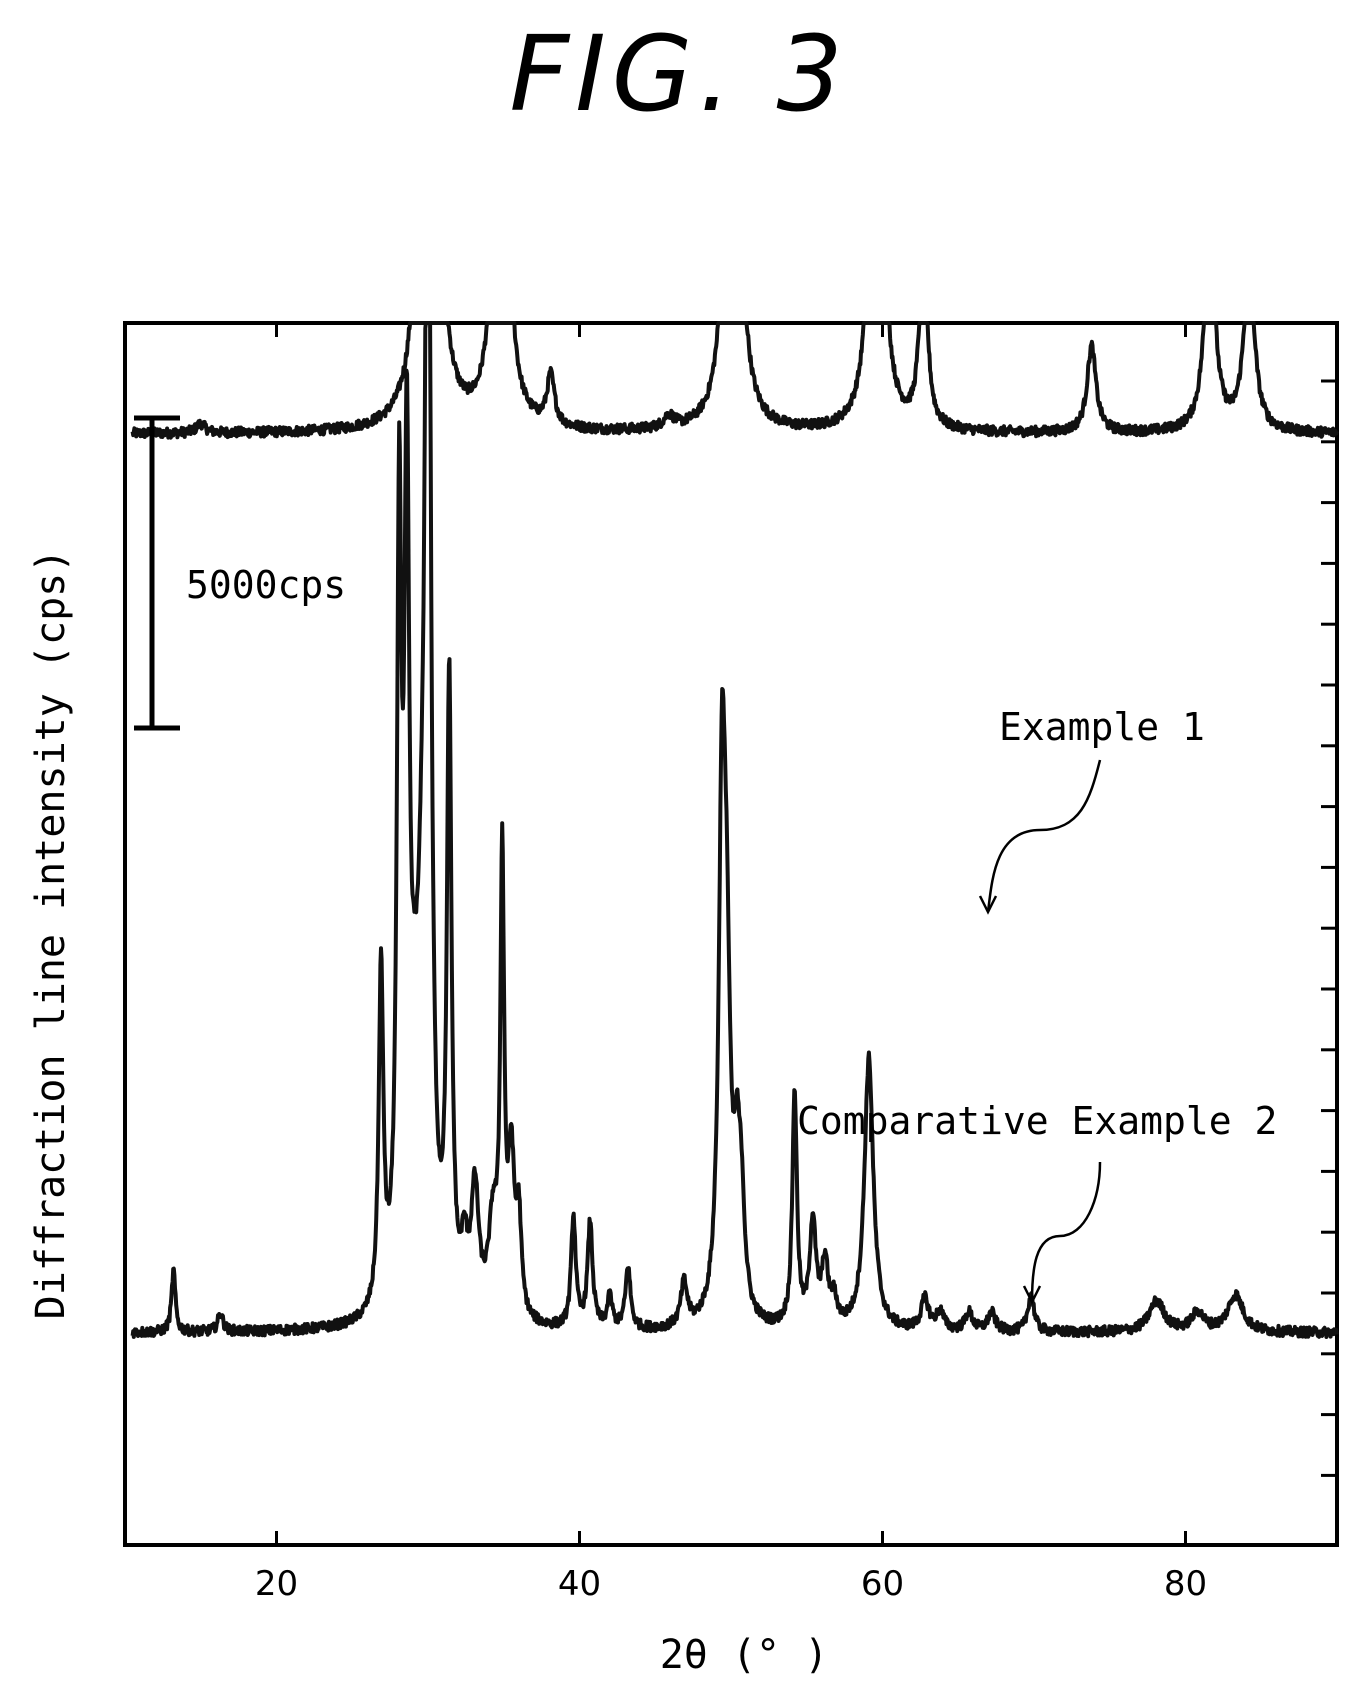  What do you see at coordinates (1329, 928) in the screenshot?
I see `y-axis-ticks` at bounding box center [1329, 928].